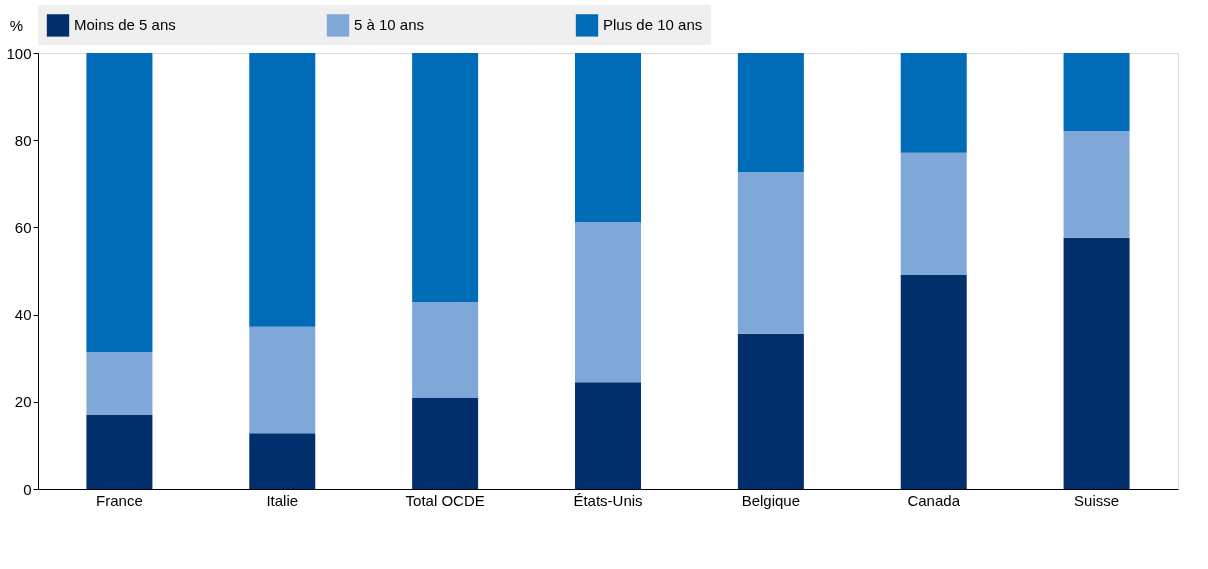 The image size is (1208, 569). I want to click on y-tick-label: 80, so click(23, 140).